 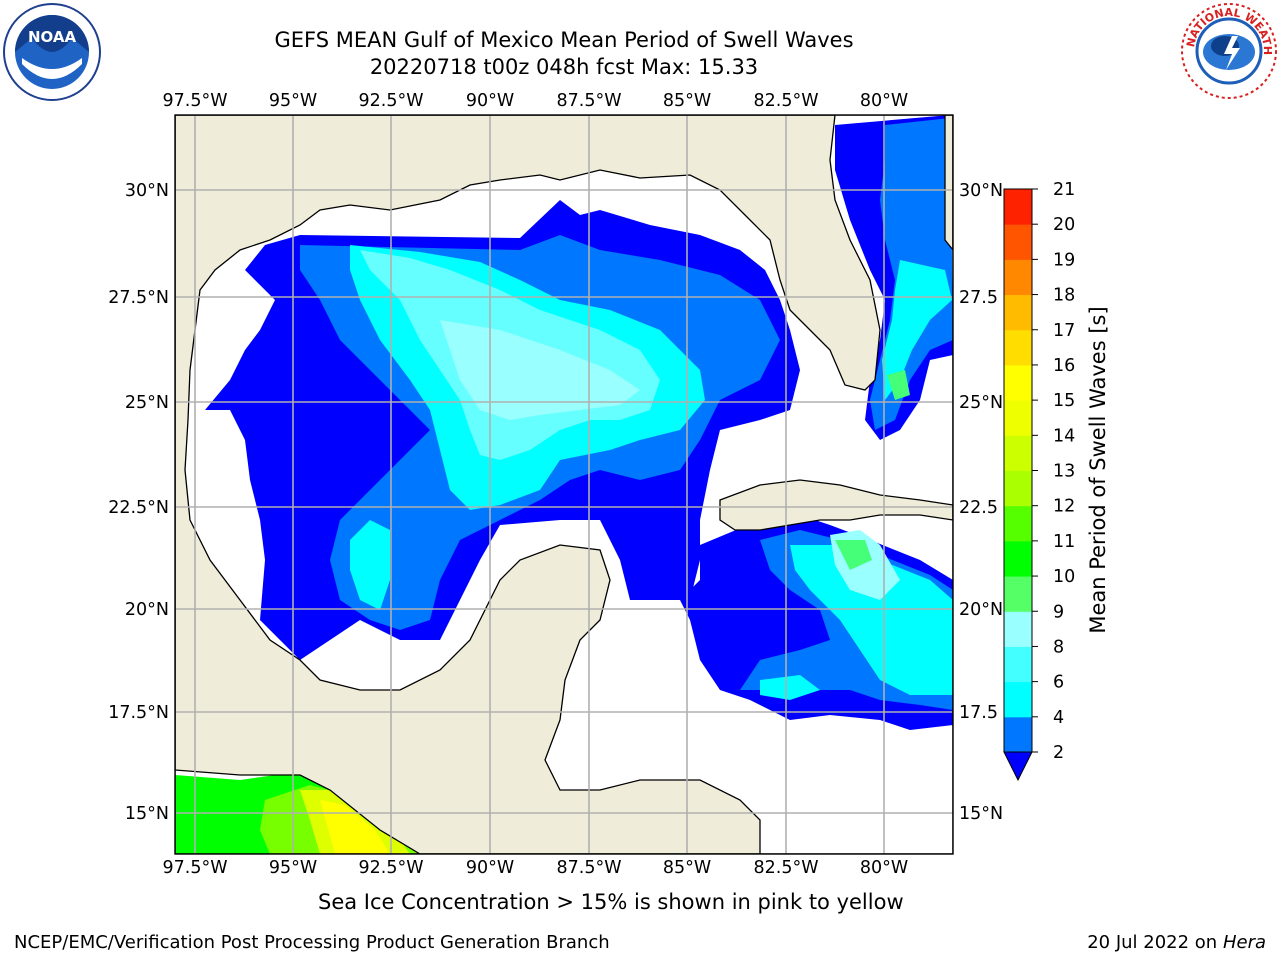 What do you see at coordinates (1098, 469) in the screenshot?
I see `colorbar-label: Mean Period of Swell Waves [s]` at bounding box center [1098, 469].